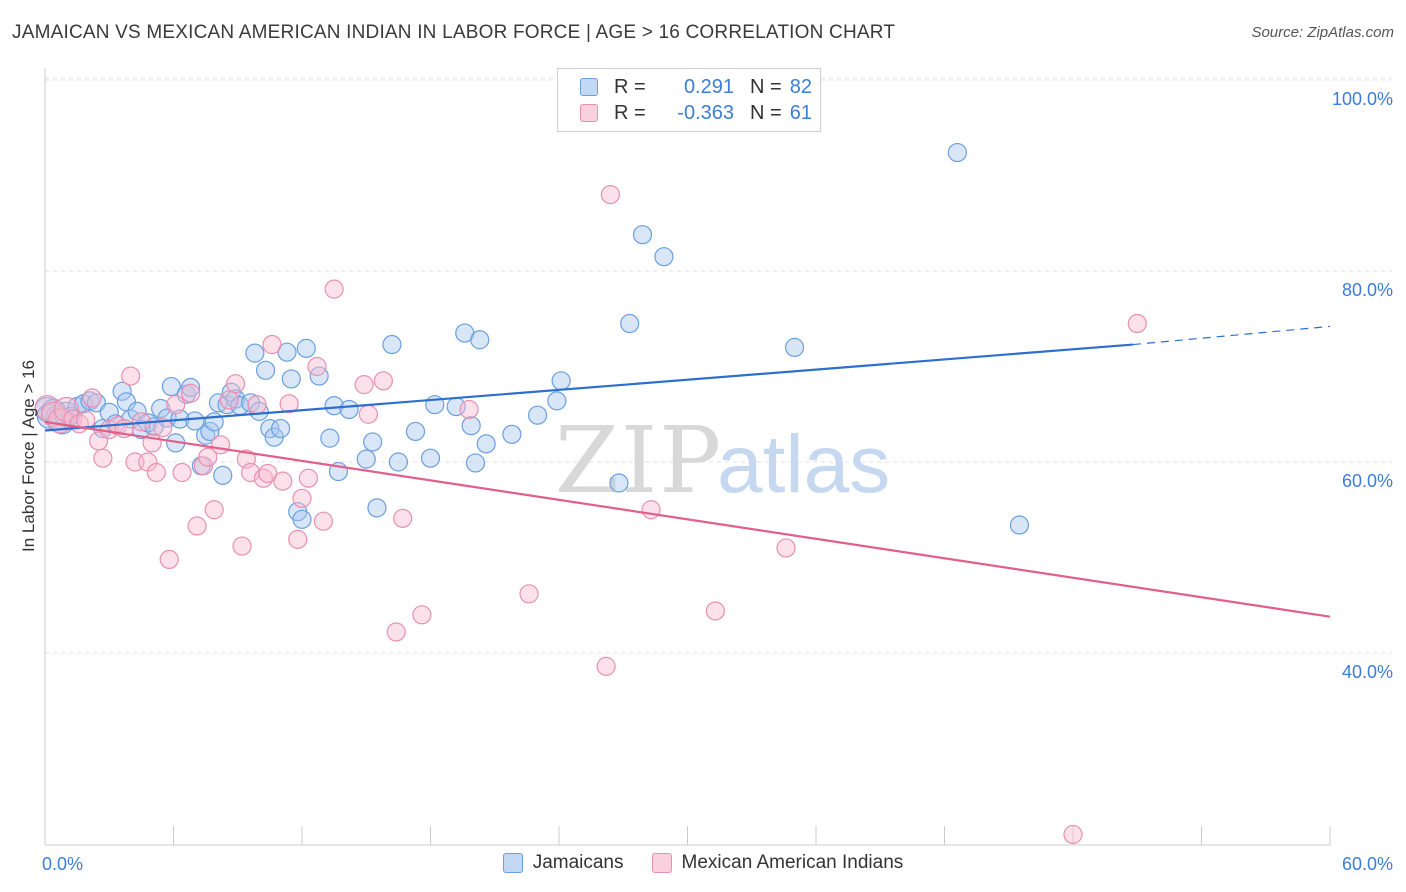  I want to click on y-tick-label: 80.0%, so click(1367, 290).